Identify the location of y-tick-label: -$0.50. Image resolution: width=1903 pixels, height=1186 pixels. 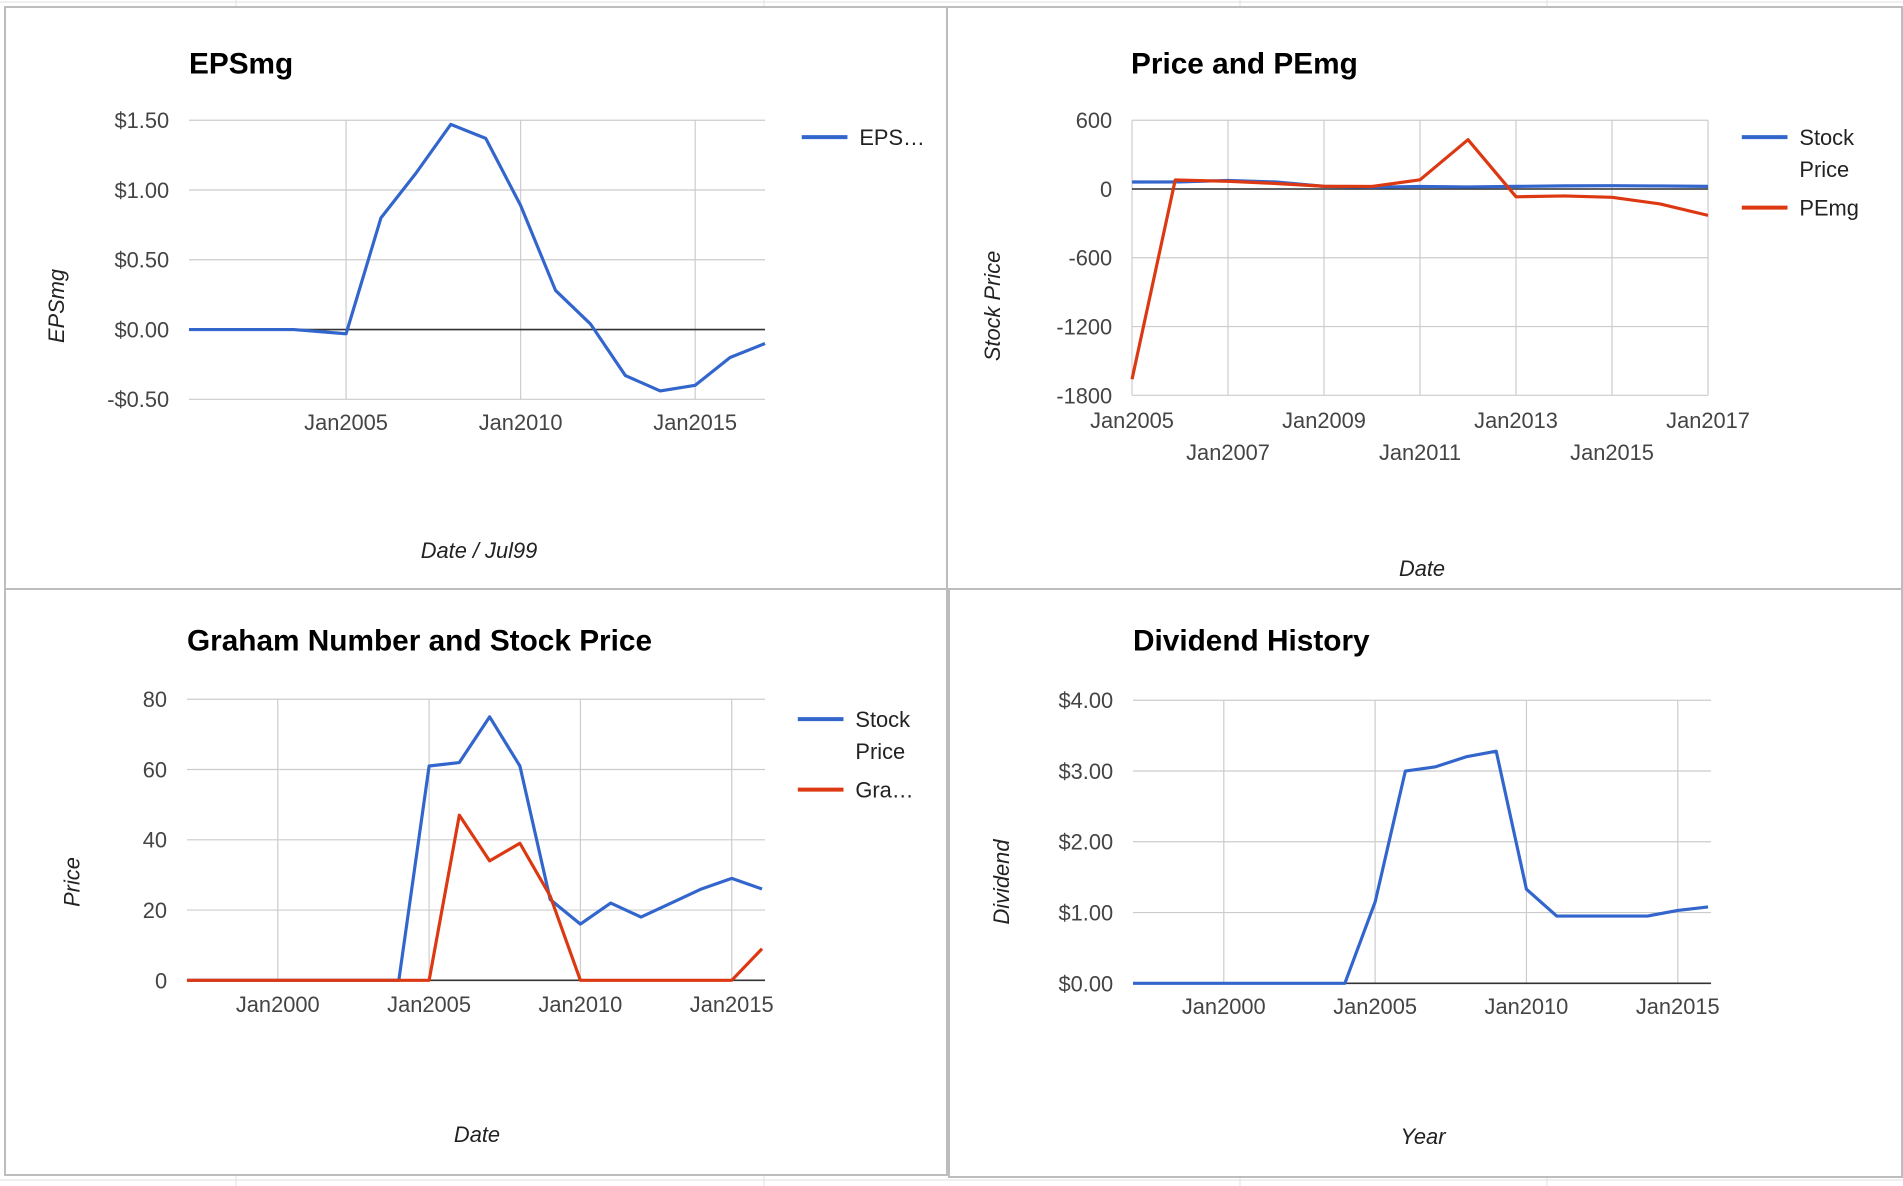
(138, 399).